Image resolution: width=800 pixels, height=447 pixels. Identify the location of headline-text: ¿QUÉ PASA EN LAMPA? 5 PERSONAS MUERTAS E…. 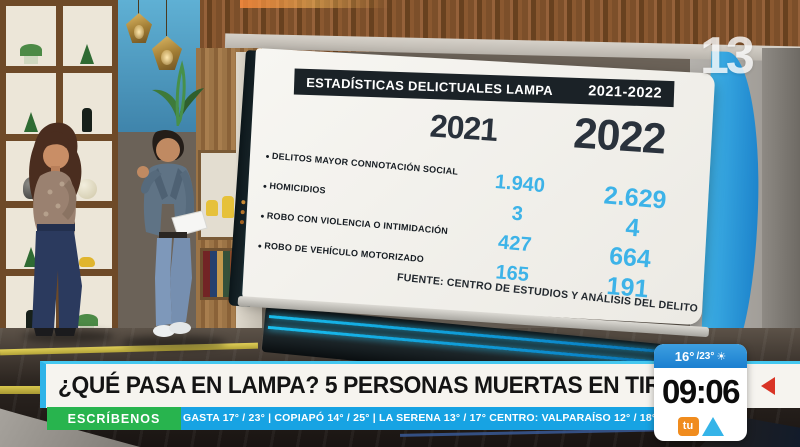
(391, 385).